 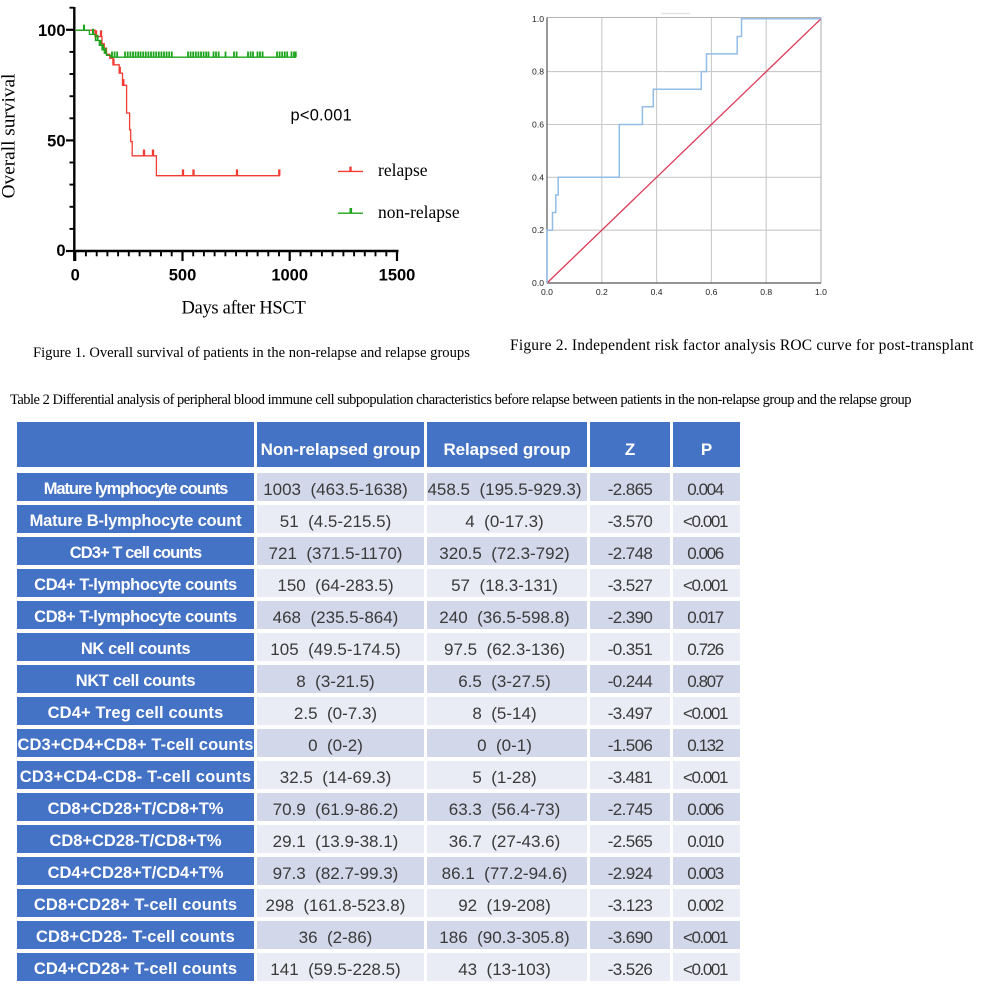 What do you see at coordinates (397, 276) in the screenshot?
I see `svg-text: 1500` at bounding box center [397, 276].